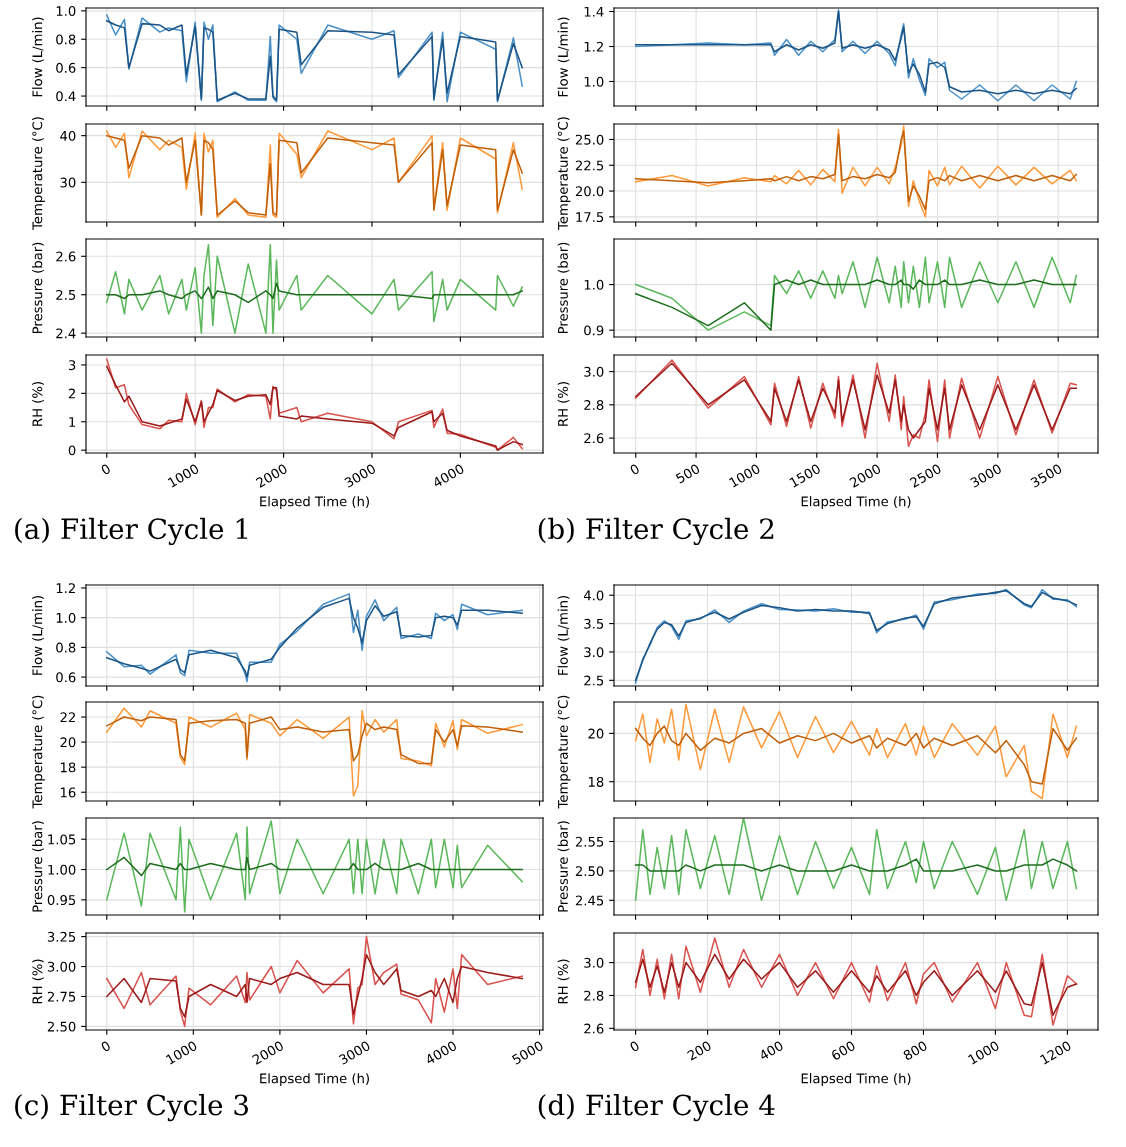 This screenshot has width=1126, height=1147. Describe the element at coordinates (589, 139) in the screenshot. I see `y-tick-label: 25.0` at that location.